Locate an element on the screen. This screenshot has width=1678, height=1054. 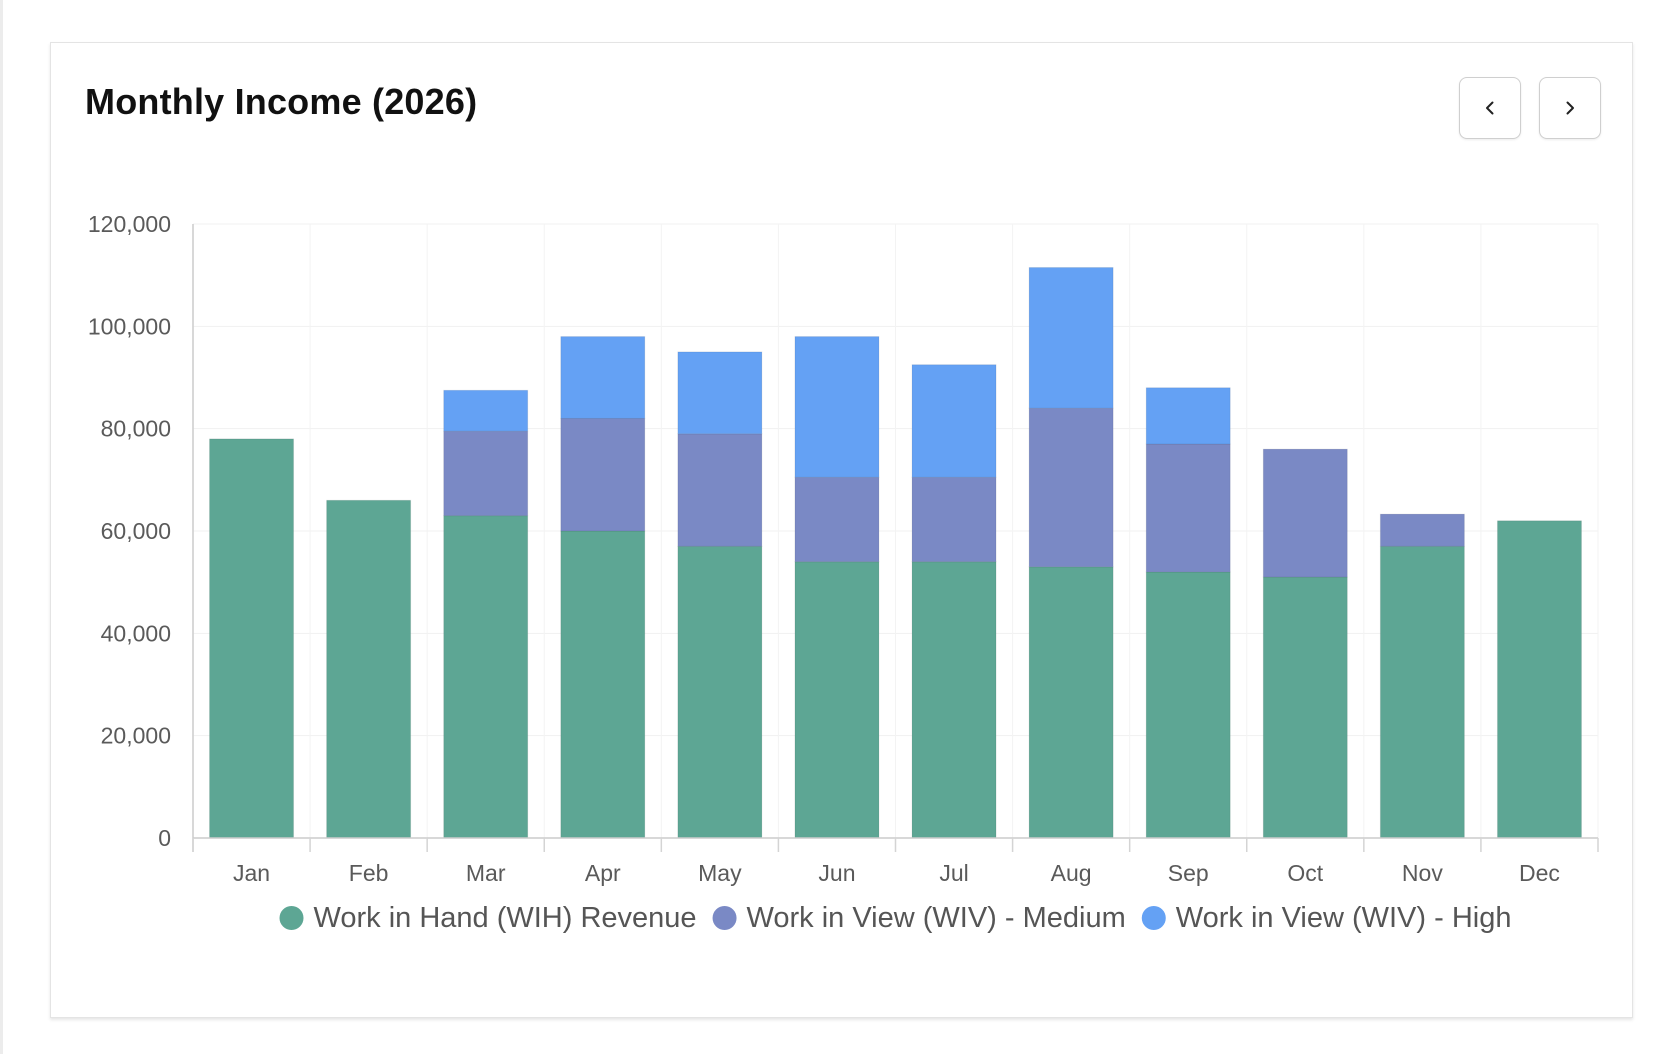
legend-label-3: Work in View (WIV) - High is located at coordinates (1344, 918).